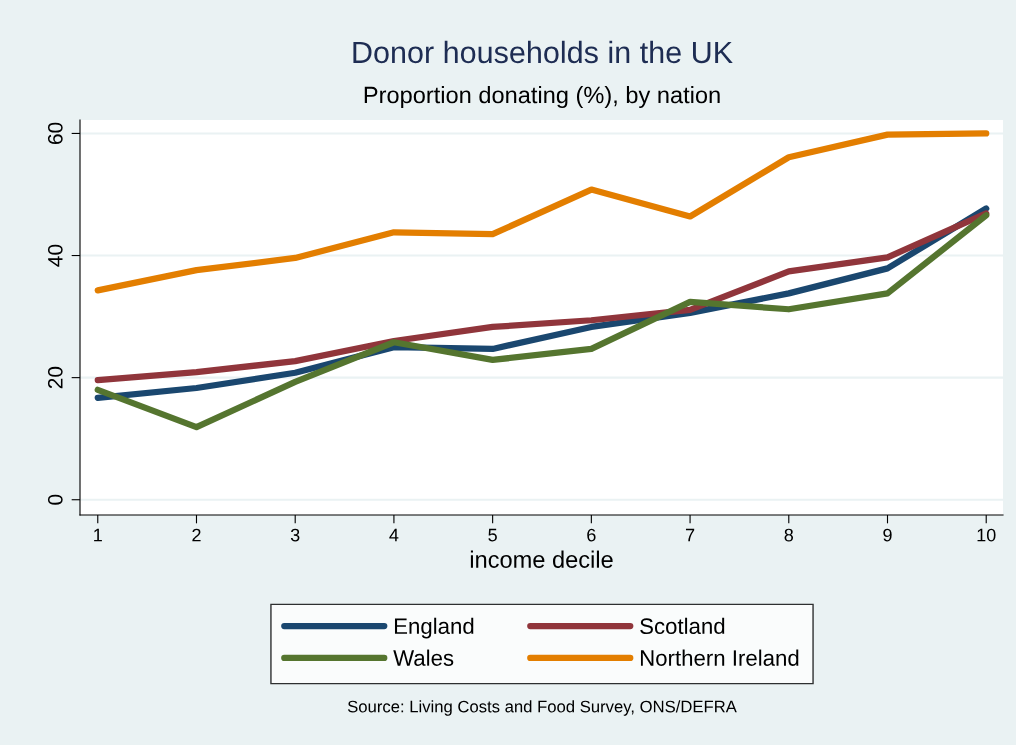 This screenshot has width=1016, height=745. What do you see at coordinates (196, 535) in the screenshot?
I see `x-tick-label: 2` at bounding box center [196, 535].